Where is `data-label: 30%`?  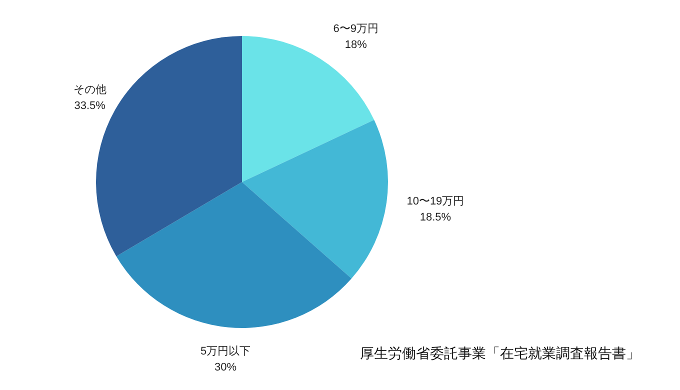 data-label: 30% is located at coordinates (225, 367).